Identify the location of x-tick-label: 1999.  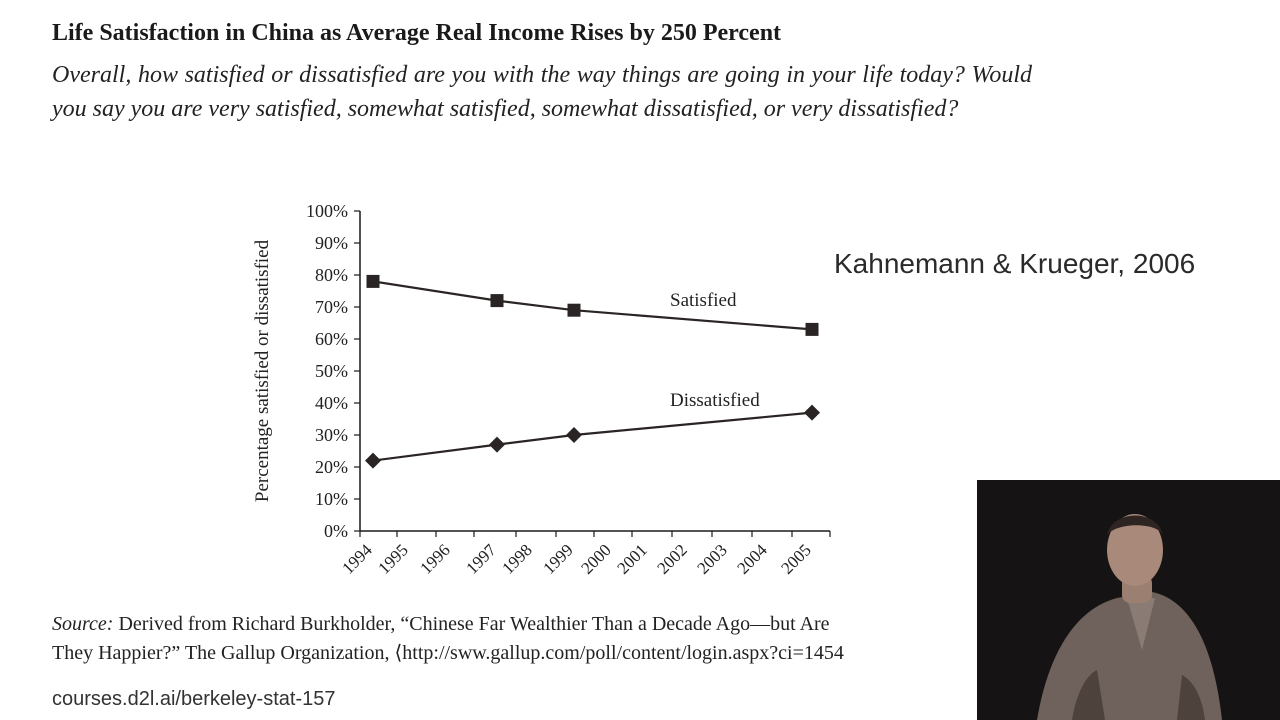
(557, 558).